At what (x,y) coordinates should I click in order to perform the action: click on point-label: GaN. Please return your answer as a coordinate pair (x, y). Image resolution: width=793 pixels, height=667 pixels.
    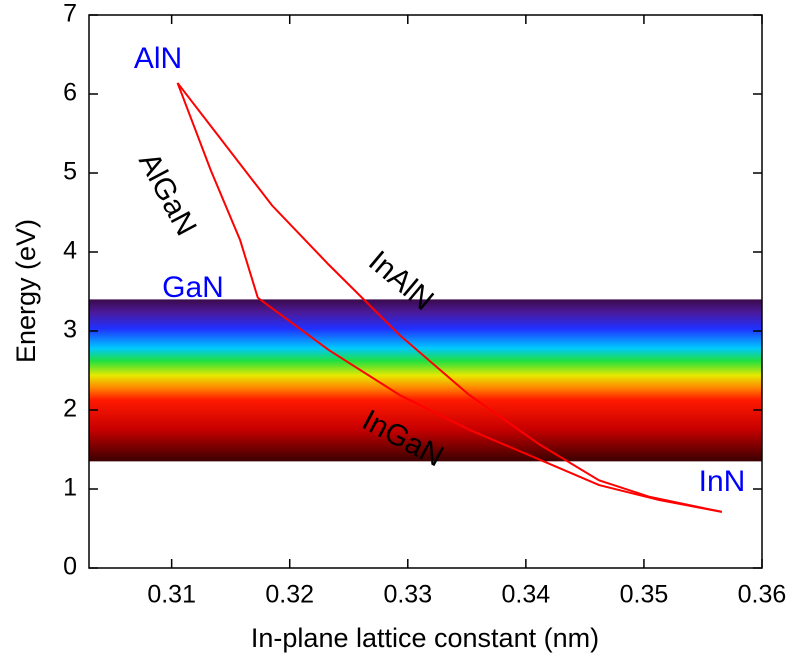
    Looking at the image, I should click on (193, 287).